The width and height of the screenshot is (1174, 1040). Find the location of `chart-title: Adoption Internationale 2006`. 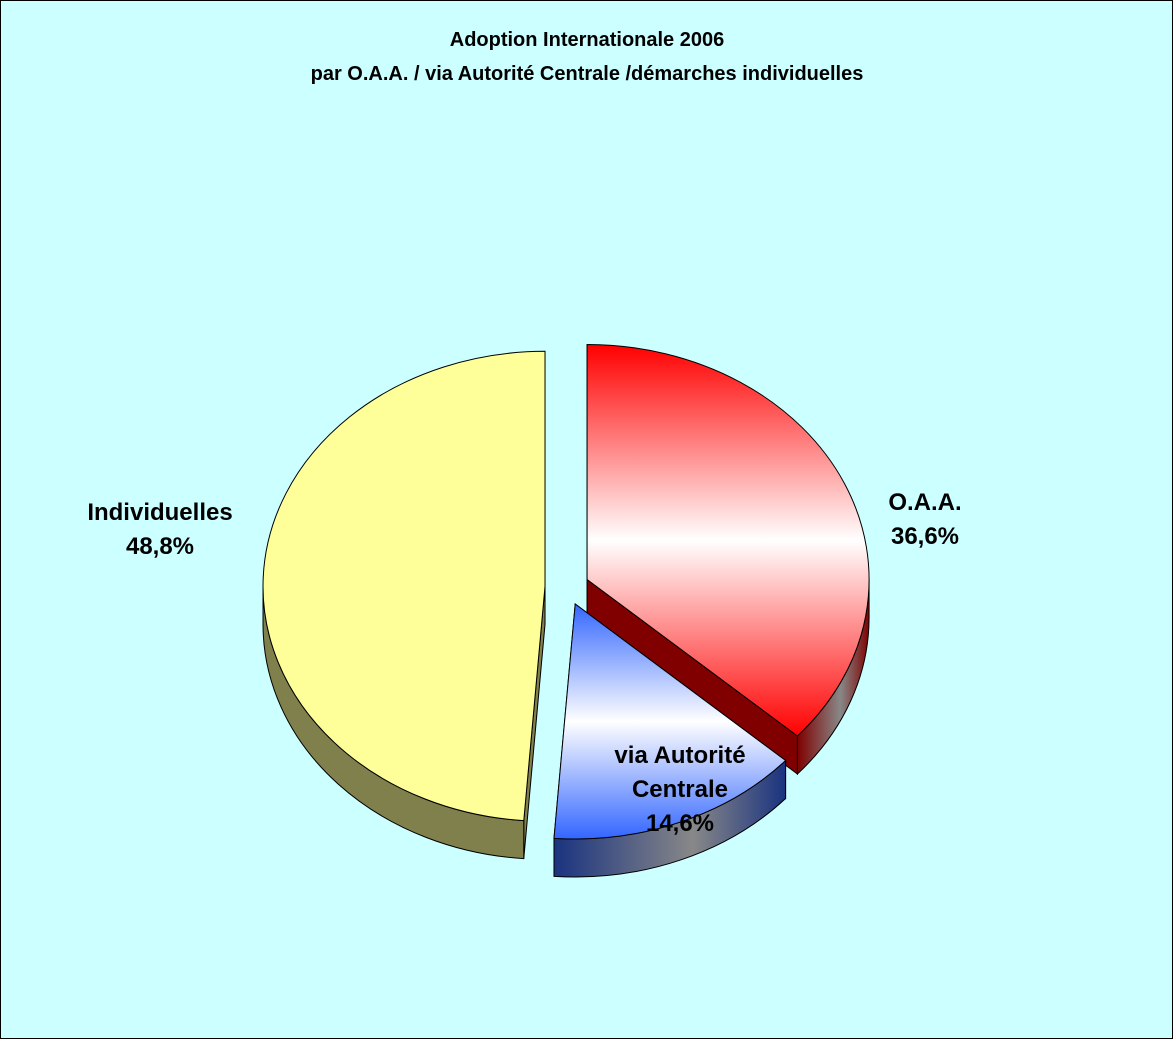

chart-title: Adoption Internationale 2006 is located at coordinates (587, 40).